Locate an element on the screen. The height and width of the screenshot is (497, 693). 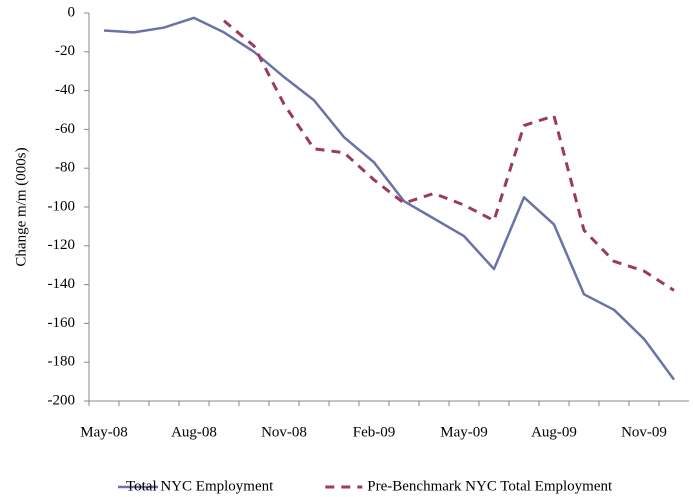
y-tick-label: -140 is located at coordinates (62, 284).